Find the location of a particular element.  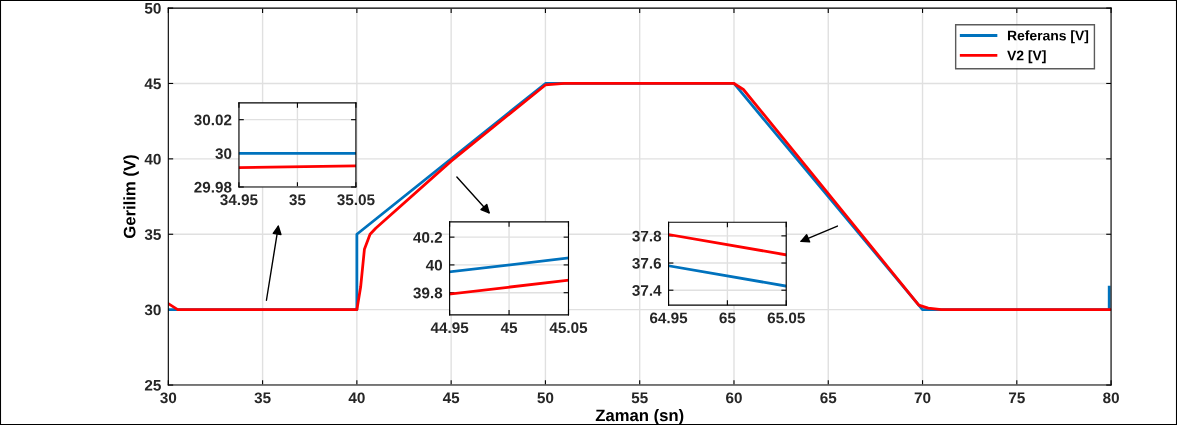

x-tick-label: 50 is located at coordinates (545, 398).